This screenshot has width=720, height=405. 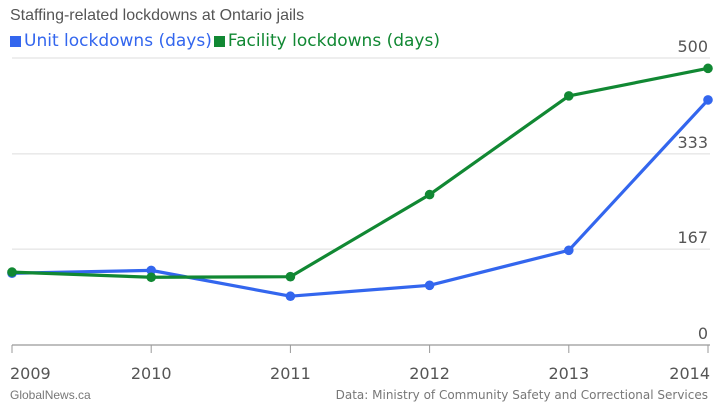 I want to click on data-point-0-2011, so click(x=290, y=296).